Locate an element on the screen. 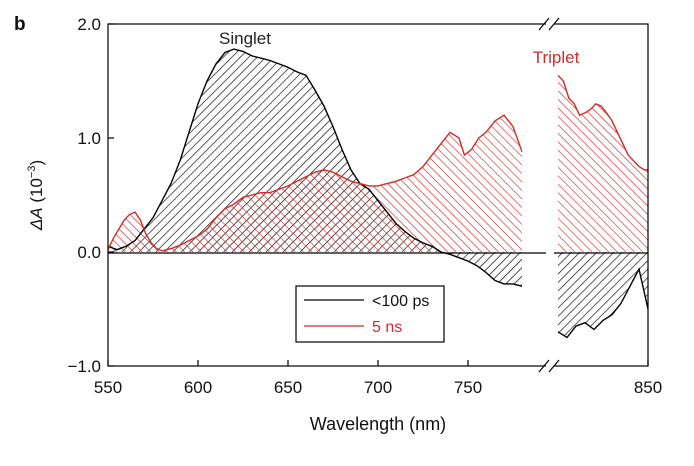  x-tick-label: 650 is located at coordinates (288, 387).